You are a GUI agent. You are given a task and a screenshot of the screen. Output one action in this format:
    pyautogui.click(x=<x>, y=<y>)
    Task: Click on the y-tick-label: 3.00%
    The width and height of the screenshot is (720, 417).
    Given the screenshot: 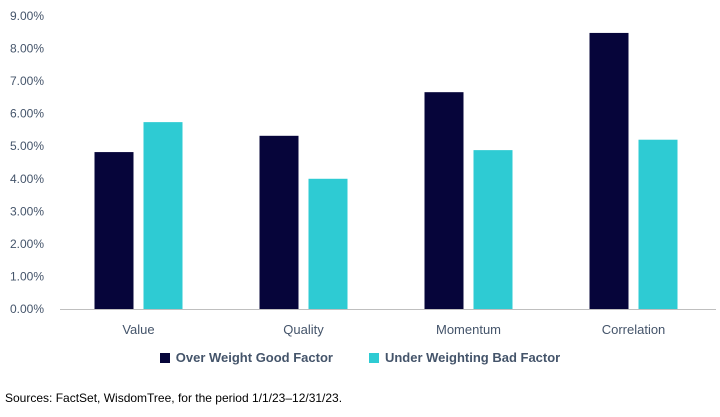 What is the action you would take?
    pyautogui.click(x=27, y=211)
    